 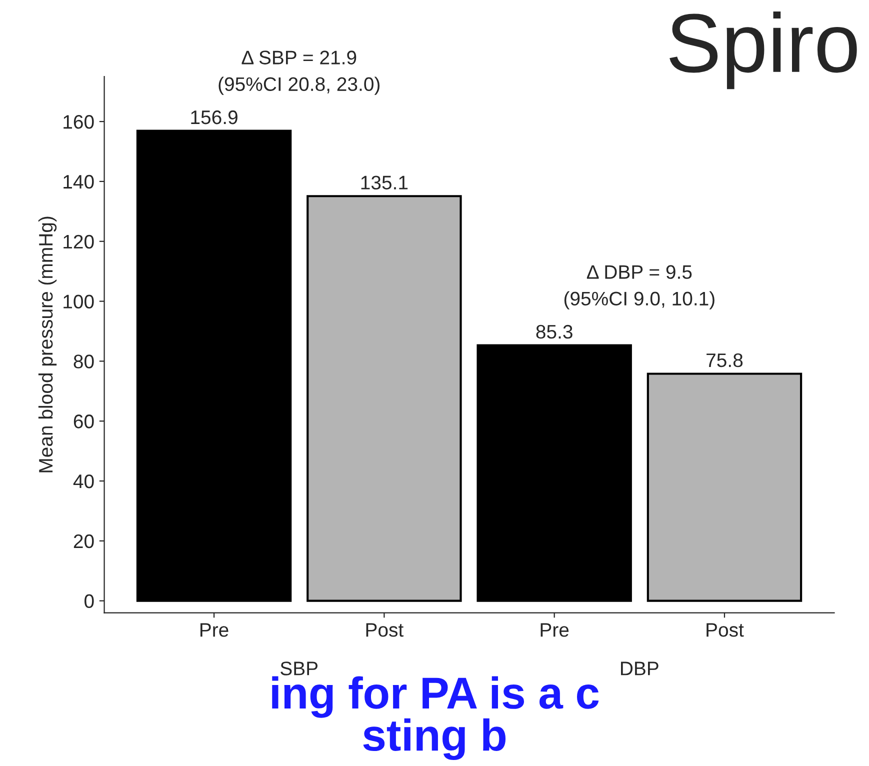 What do you see at coordinates (89, 601) in the screenshot?
I see `y-tick-label: 0` at bounding box center [89, 601].